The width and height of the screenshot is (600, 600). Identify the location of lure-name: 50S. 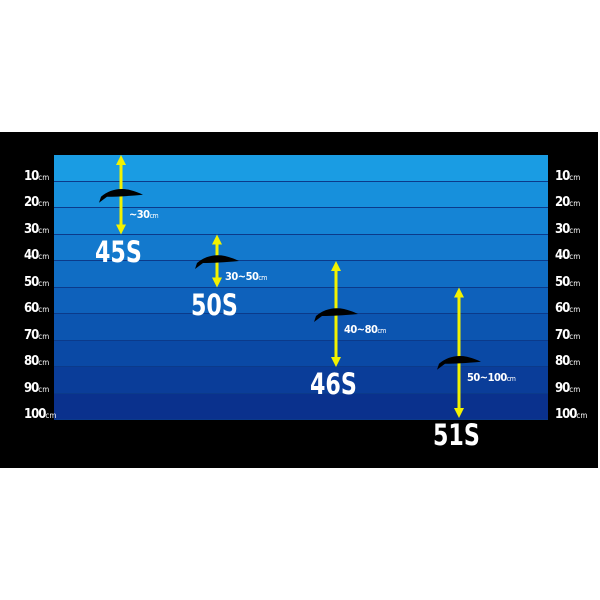
(214, 304).